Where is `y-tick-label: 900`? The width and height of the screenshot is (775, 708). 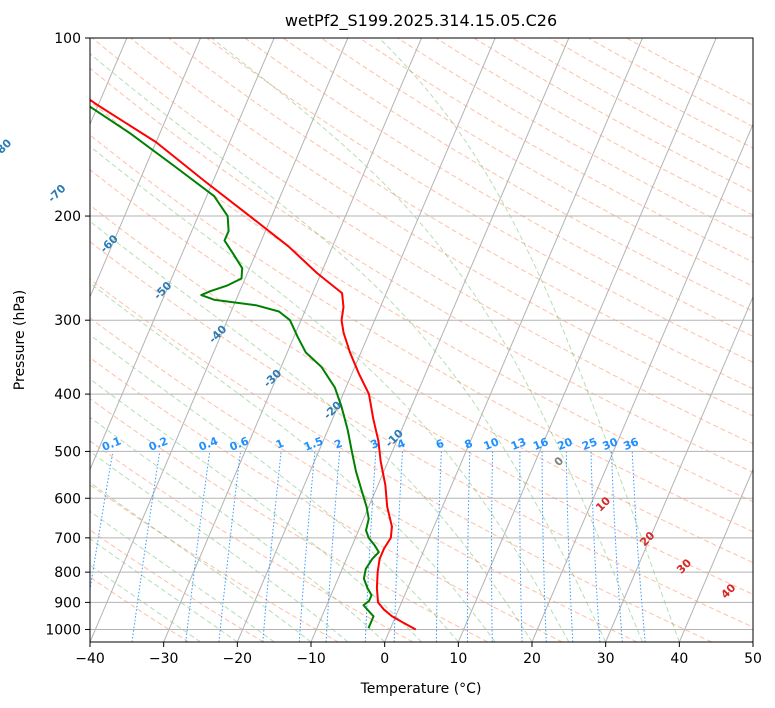 y-tick-label: 900 is located at coordinates (67, 603).